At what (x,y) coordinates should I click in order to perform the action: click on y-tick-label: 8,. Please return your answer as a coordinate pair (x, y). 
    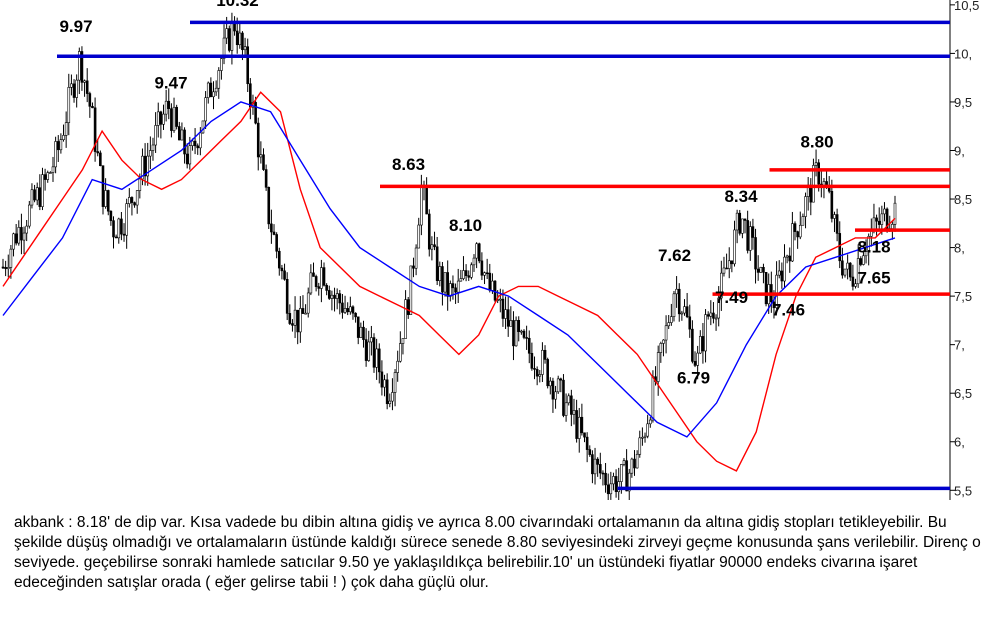
    Looking at the image, I should click on (959, 248).